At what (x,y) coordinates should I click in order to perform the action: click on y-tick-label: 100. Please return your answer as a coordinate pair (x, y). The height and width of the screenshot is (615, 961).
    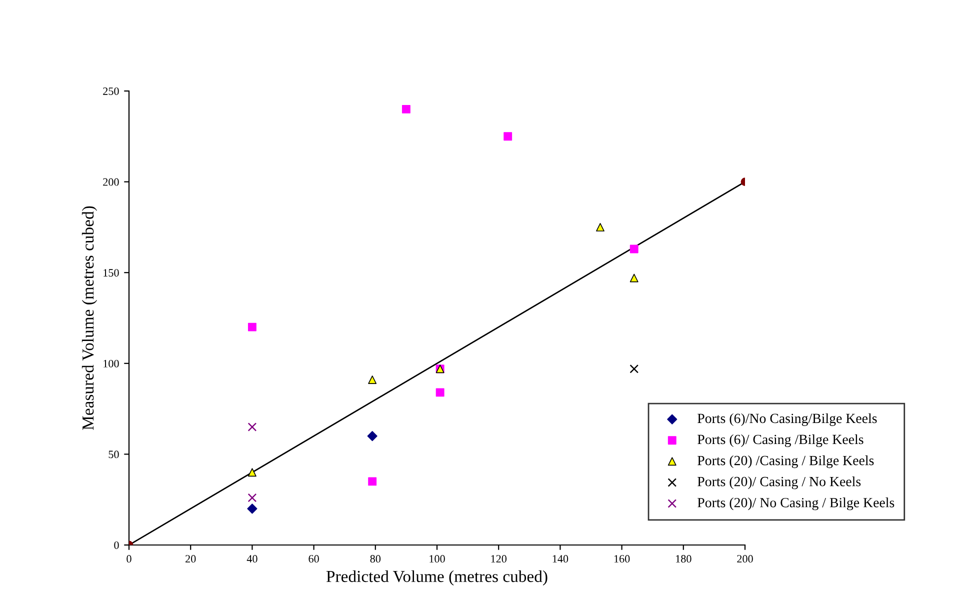
    Looking at the image, I should click on (111, 364).